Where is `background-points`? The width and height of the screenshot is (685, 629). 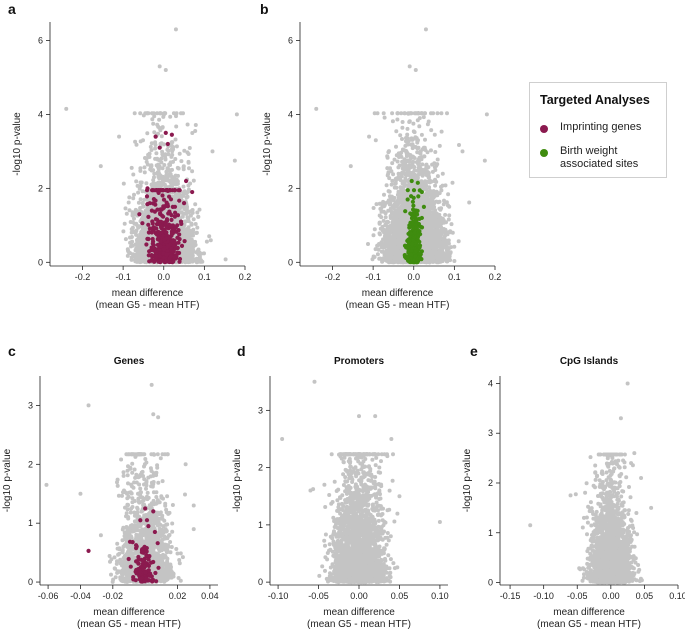 background-points is located at coordinates (401, 146).